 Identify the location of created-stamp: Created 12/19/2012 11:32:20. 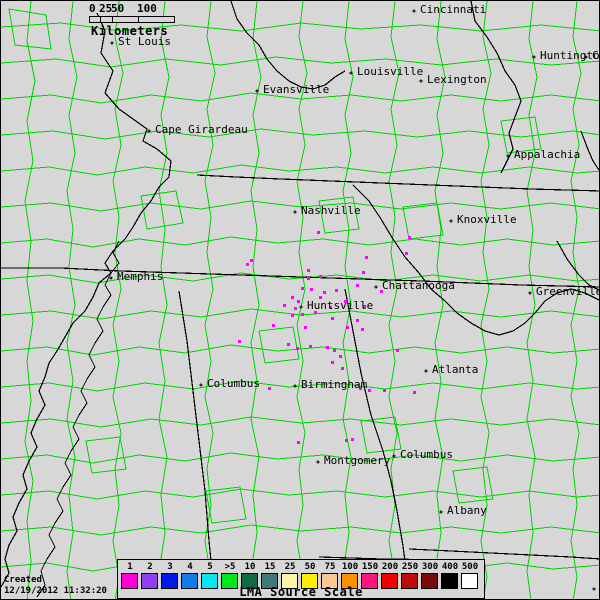
(55, 586).